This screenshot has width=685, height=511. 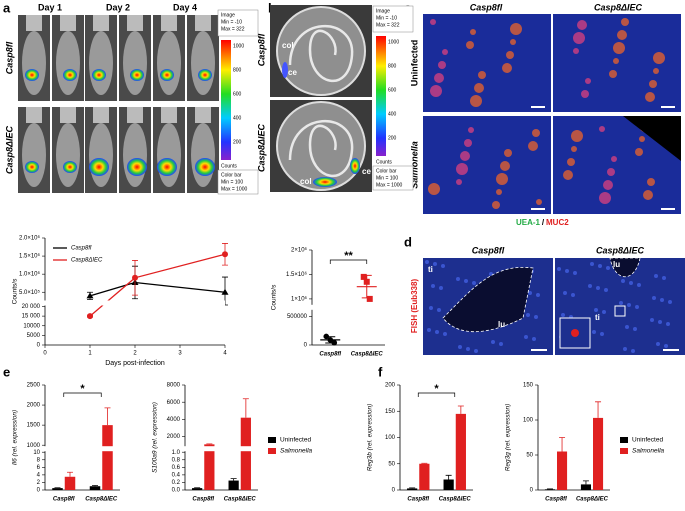 I want to click on x-tick-label: 4, so click(x=225, y=354).